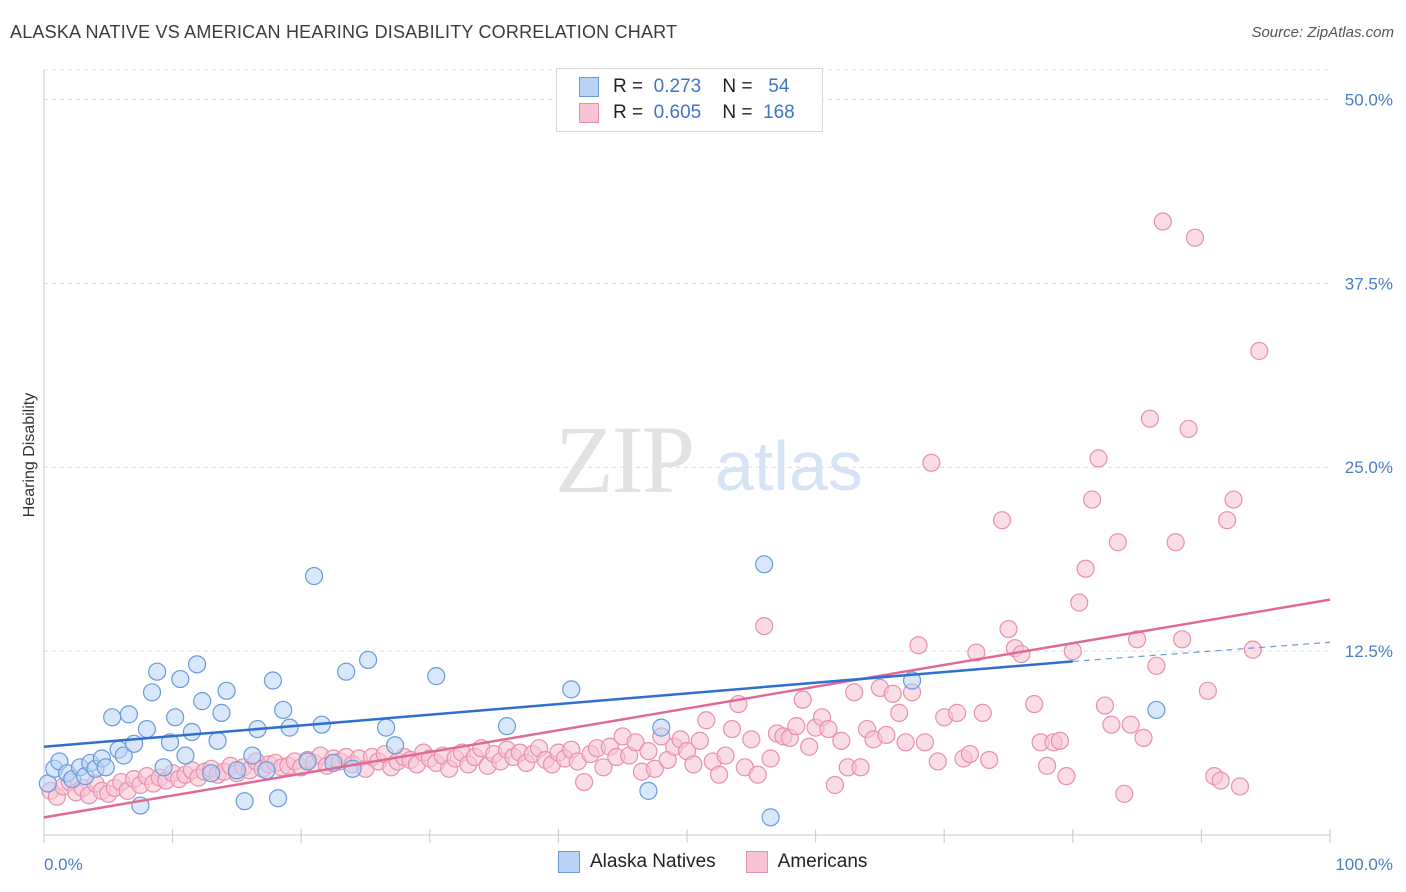 This screenshot has height=892, width=1406. I want to click on legend-row-americans: R = 0.605 N = 168, so click(687, 113).